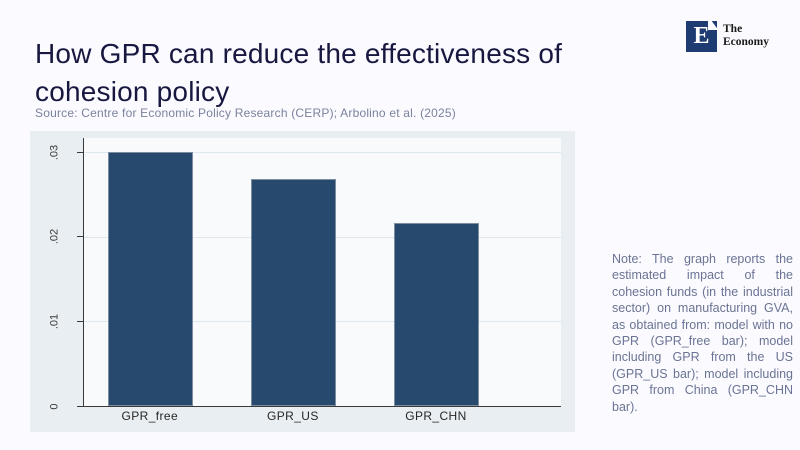 This screenshot has width=800, height=450. I want to click on brand-name-line2: Economy, so click(746, 41).